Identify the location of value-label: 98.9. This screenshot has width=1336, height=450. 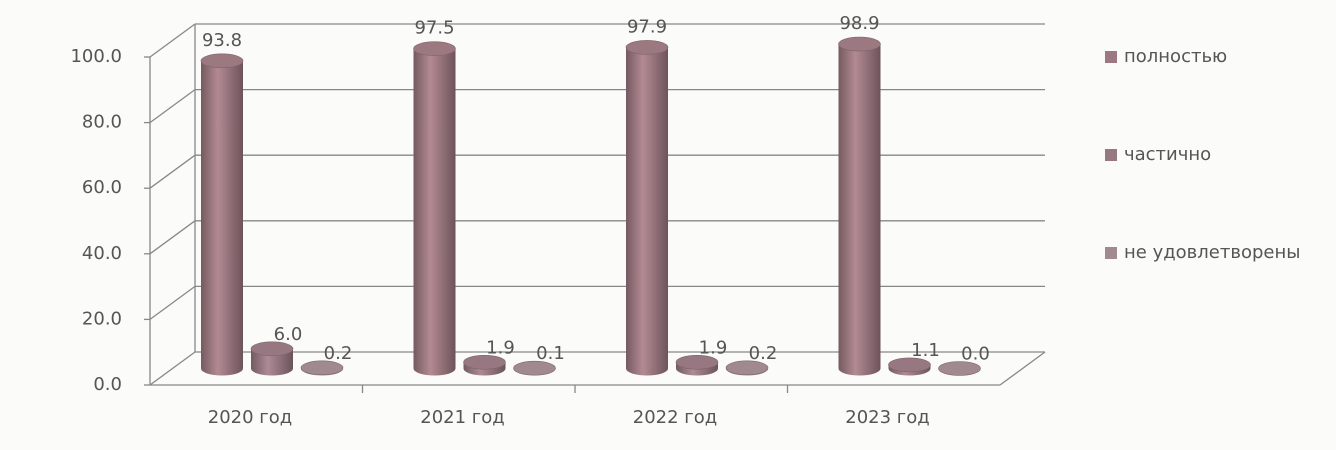
(859, 23).